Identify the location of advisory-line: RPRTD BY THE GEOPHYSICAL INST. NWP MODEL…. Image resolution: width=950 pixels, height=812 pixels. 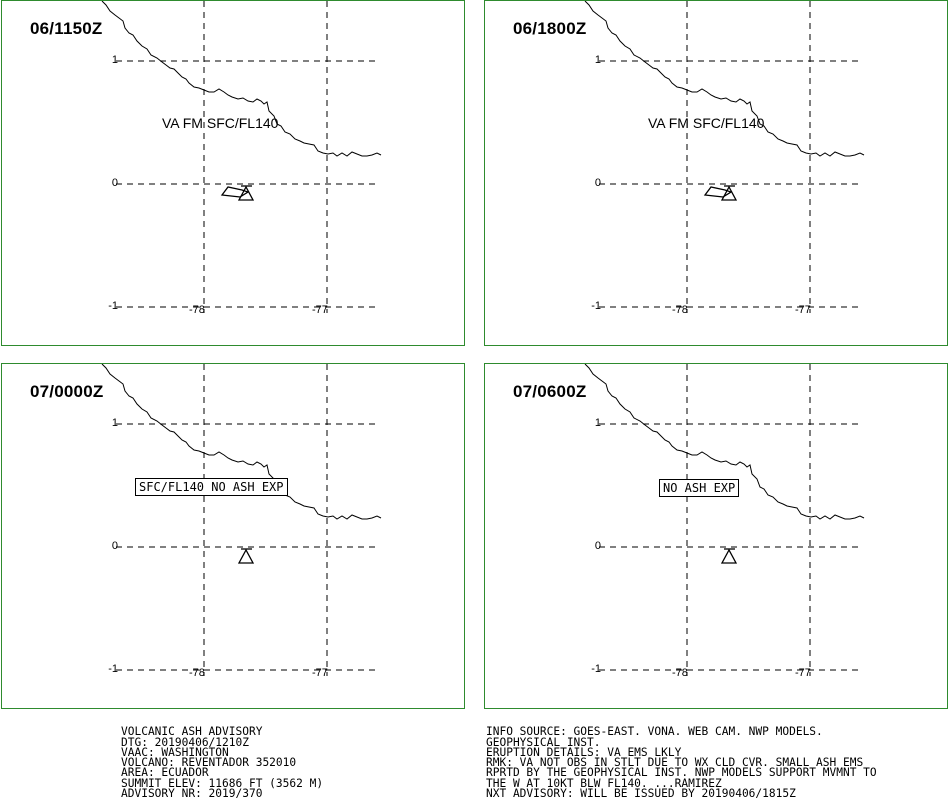
(681, 773).